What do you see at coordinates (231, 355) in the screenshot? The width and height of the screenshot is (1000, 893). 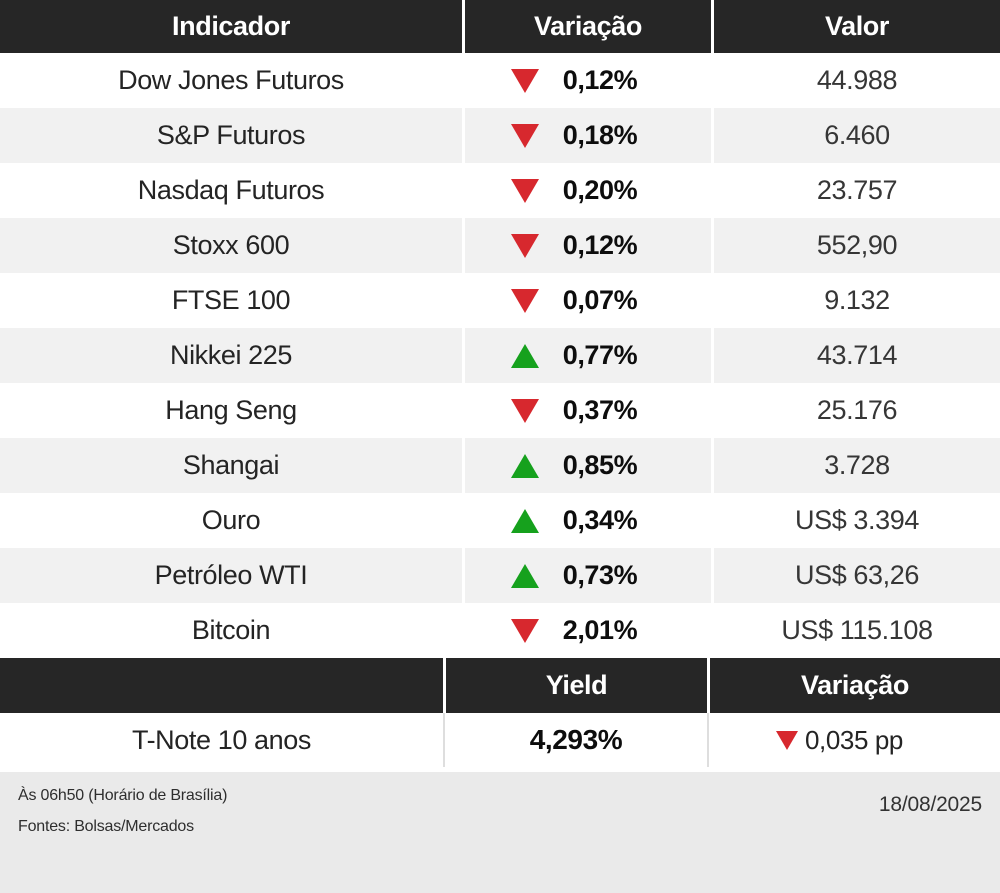 I see `indicator-name: Nikkei 225` at bounding box center [231, 355].